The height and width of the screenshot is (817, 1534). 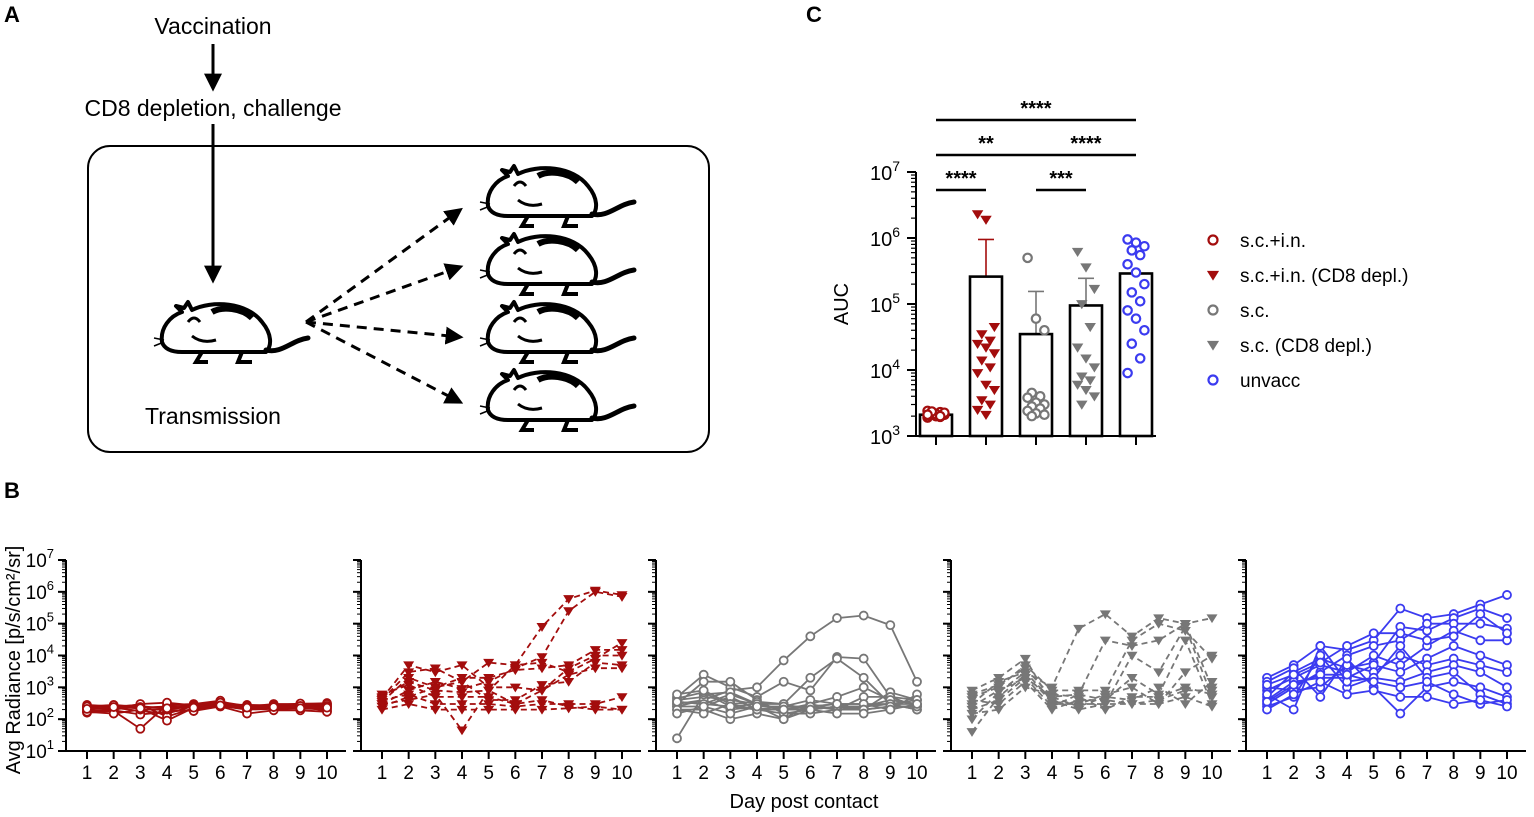 I want to click on kinetics-panel: 1 2 3 4 5 6 7 8 9 10, so click(x=497, y=671).